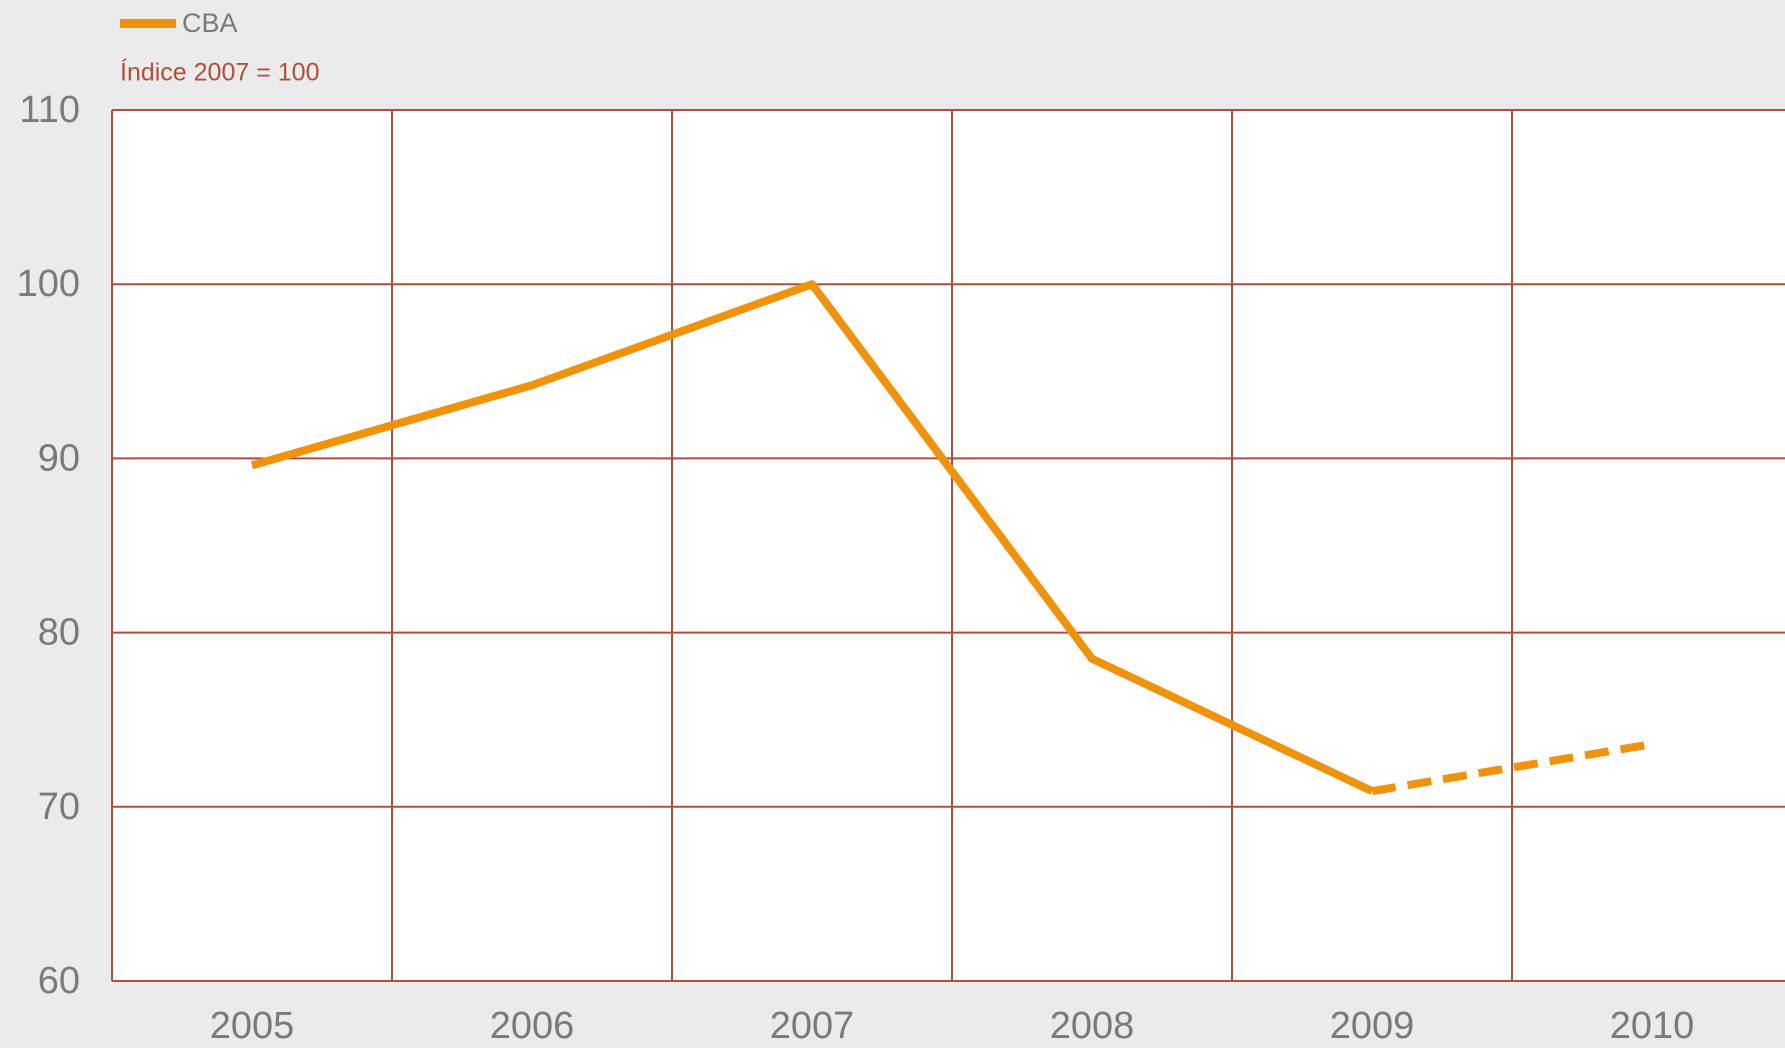 This screenshot has width=1785, height=1048. Describe the element at coordinates (812, 1026) in the screenshot. I see `x-tick-label: 2007` at that location.